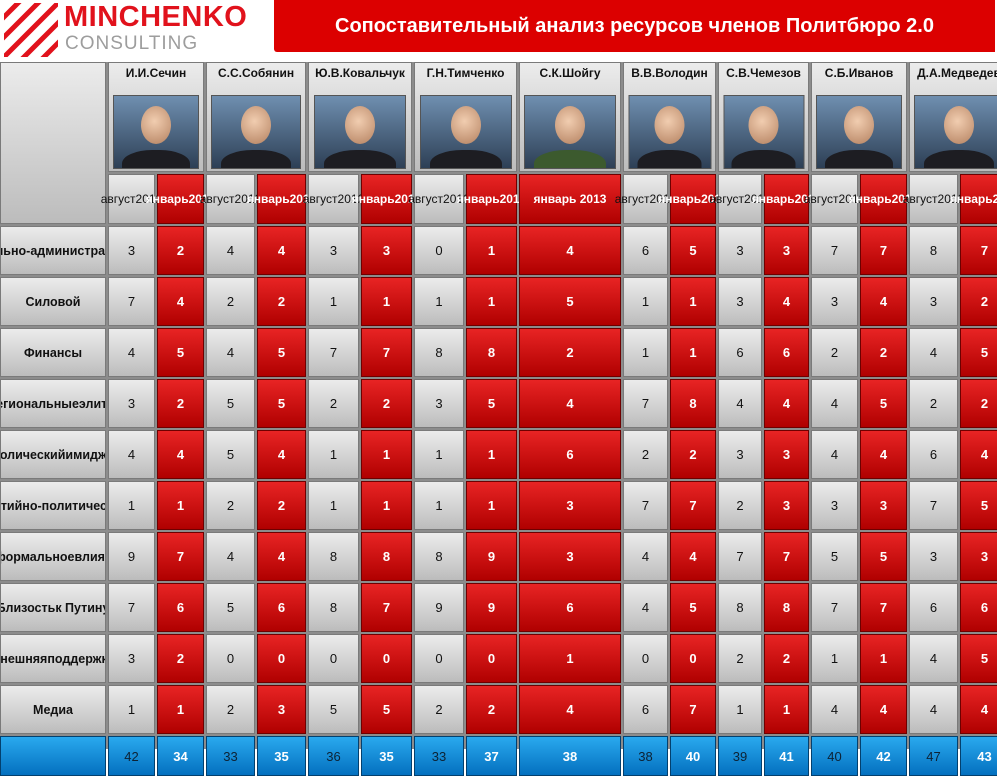  What do you see at coordinates (156, 73) in the screenshot?
I see `member-name: И.И.Сечин` at bounding box center [156, 73].